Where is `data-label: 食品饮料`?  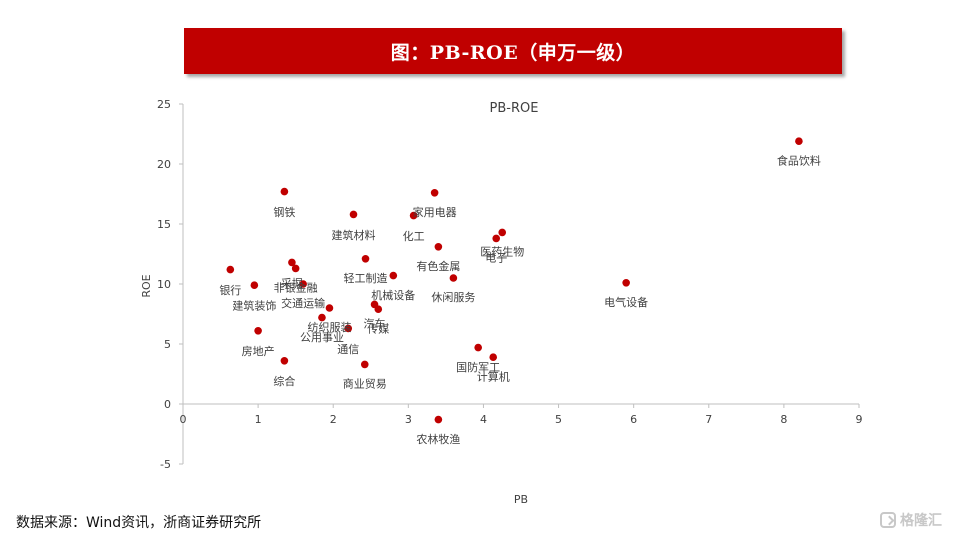 data-label: 食品饮料 is located at coordinates (799, 160).